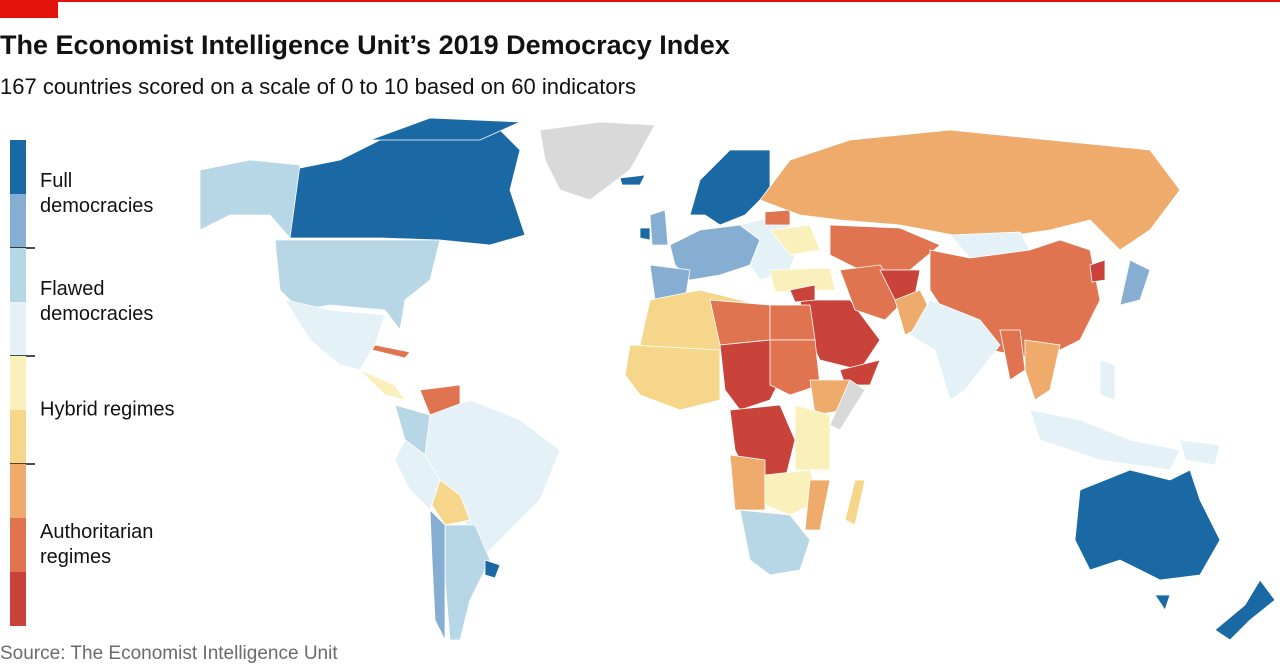 This screenshot has height=671, width=1280. Describe the element at coordinates (391, 351) in the screenshot. I see `cuba` at that location.